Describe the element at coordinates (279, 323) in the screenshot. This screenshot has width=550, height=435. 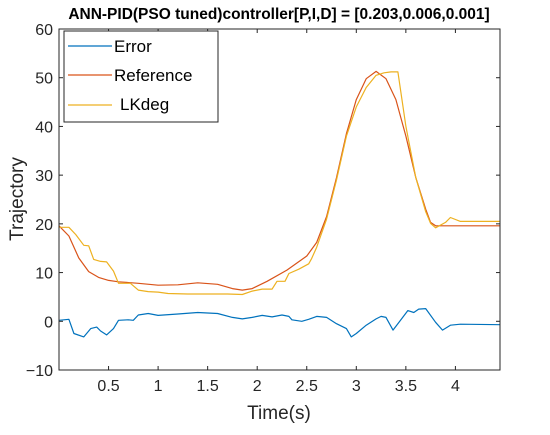
I see `series-line-error` at that location.